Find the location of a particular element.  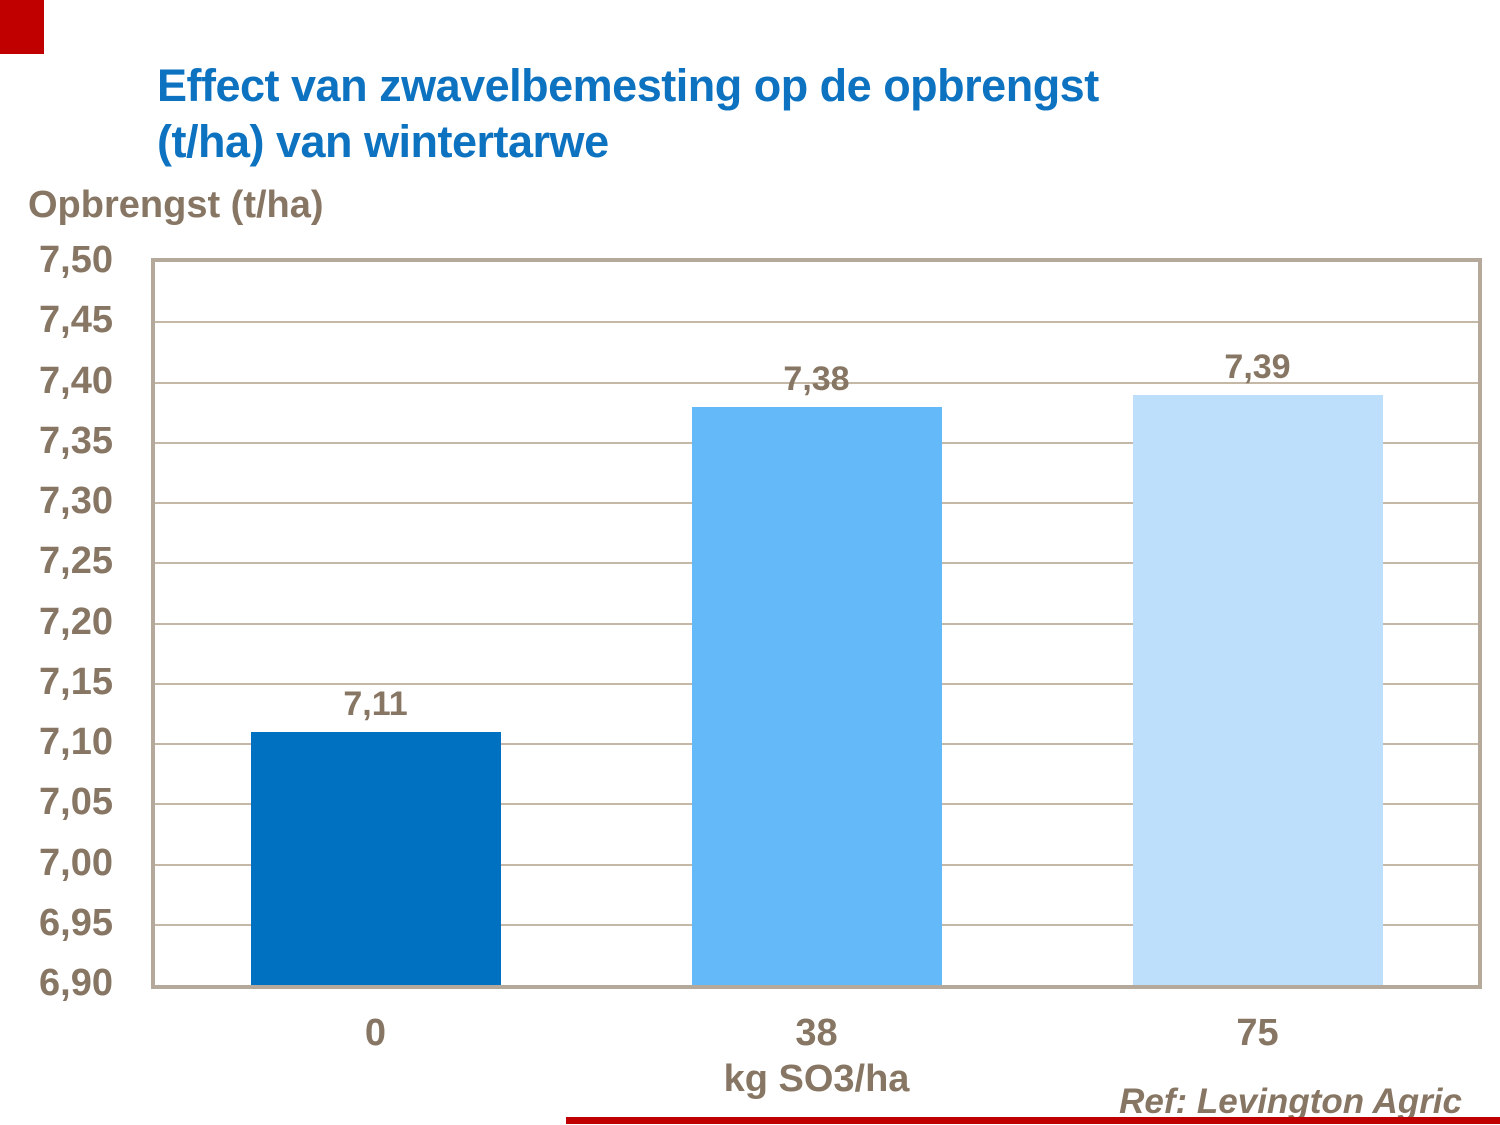

bar-value-label: 7,39 is located at coordinates (1257, 366).